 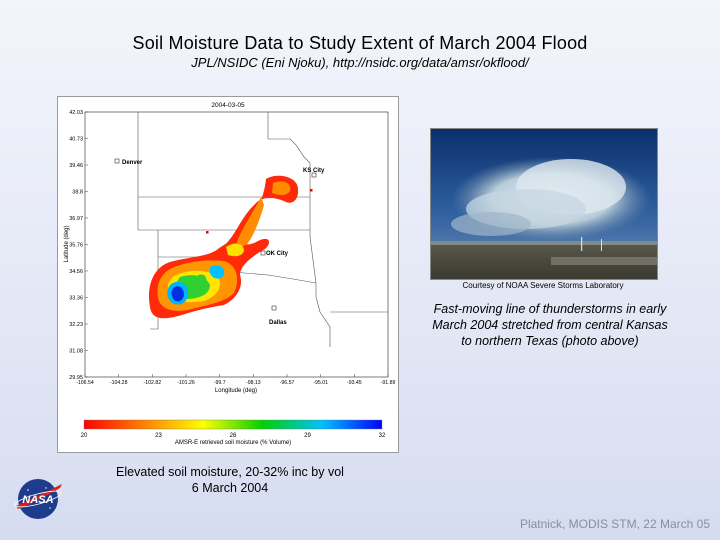 I want to click on footer-credit: Platnick, MODIS STM, 22 March 05, so click(x=614, y=524).